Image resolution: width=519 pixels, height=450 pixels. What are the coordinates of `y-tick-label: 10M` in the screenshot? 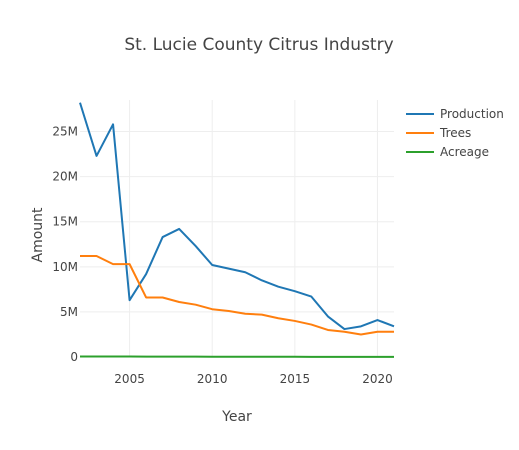 It's located at (65, 267).